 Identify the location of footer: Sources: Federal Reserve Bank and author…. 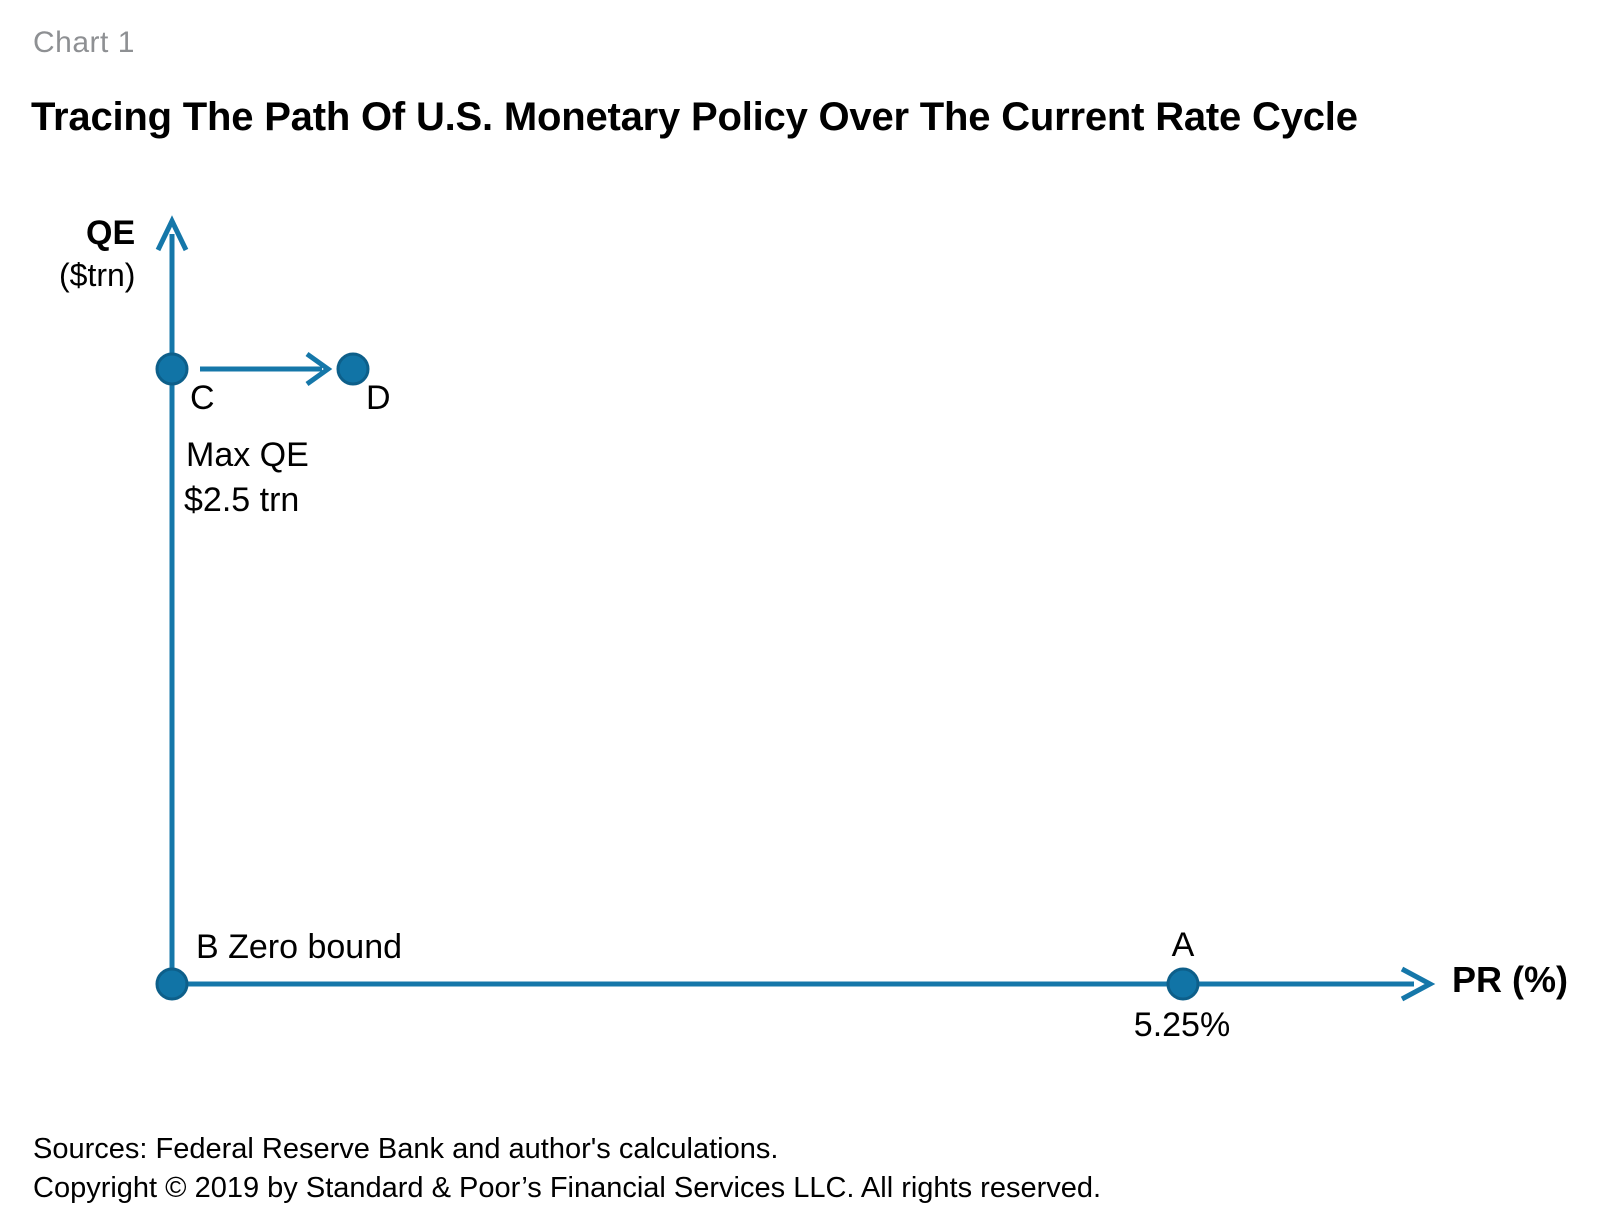
(567, 1169).